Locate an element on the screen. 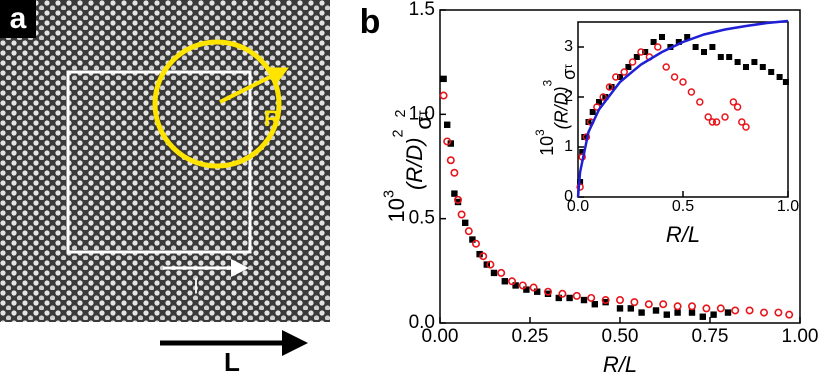  y-label-part: τ is located at coordinates (423, 113).